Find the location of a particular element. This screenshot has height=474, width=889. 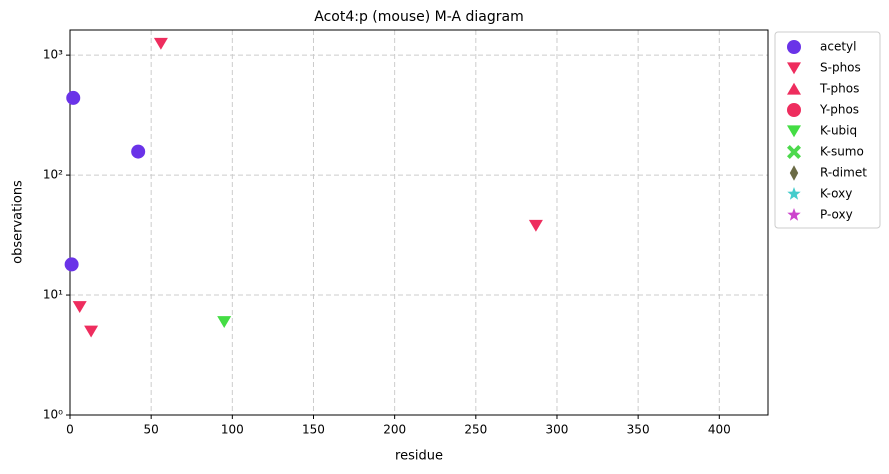

x-tick-label: 100 is located at coordinates (232, 430).